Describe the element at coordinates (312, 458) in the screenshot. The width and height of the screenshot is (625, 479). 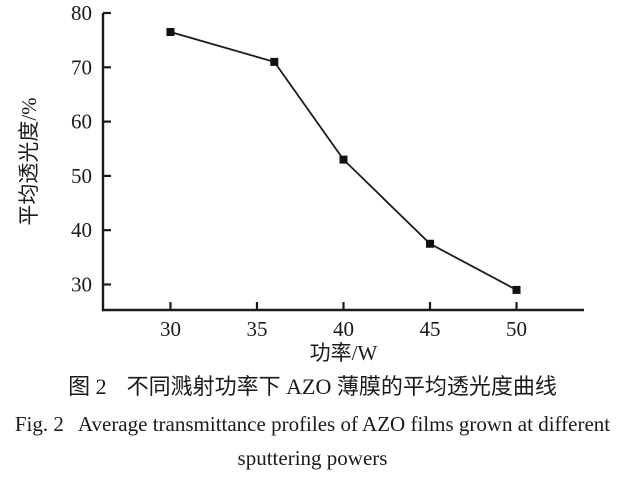
I see `caption-english-line2: sputtering powers` at that location.